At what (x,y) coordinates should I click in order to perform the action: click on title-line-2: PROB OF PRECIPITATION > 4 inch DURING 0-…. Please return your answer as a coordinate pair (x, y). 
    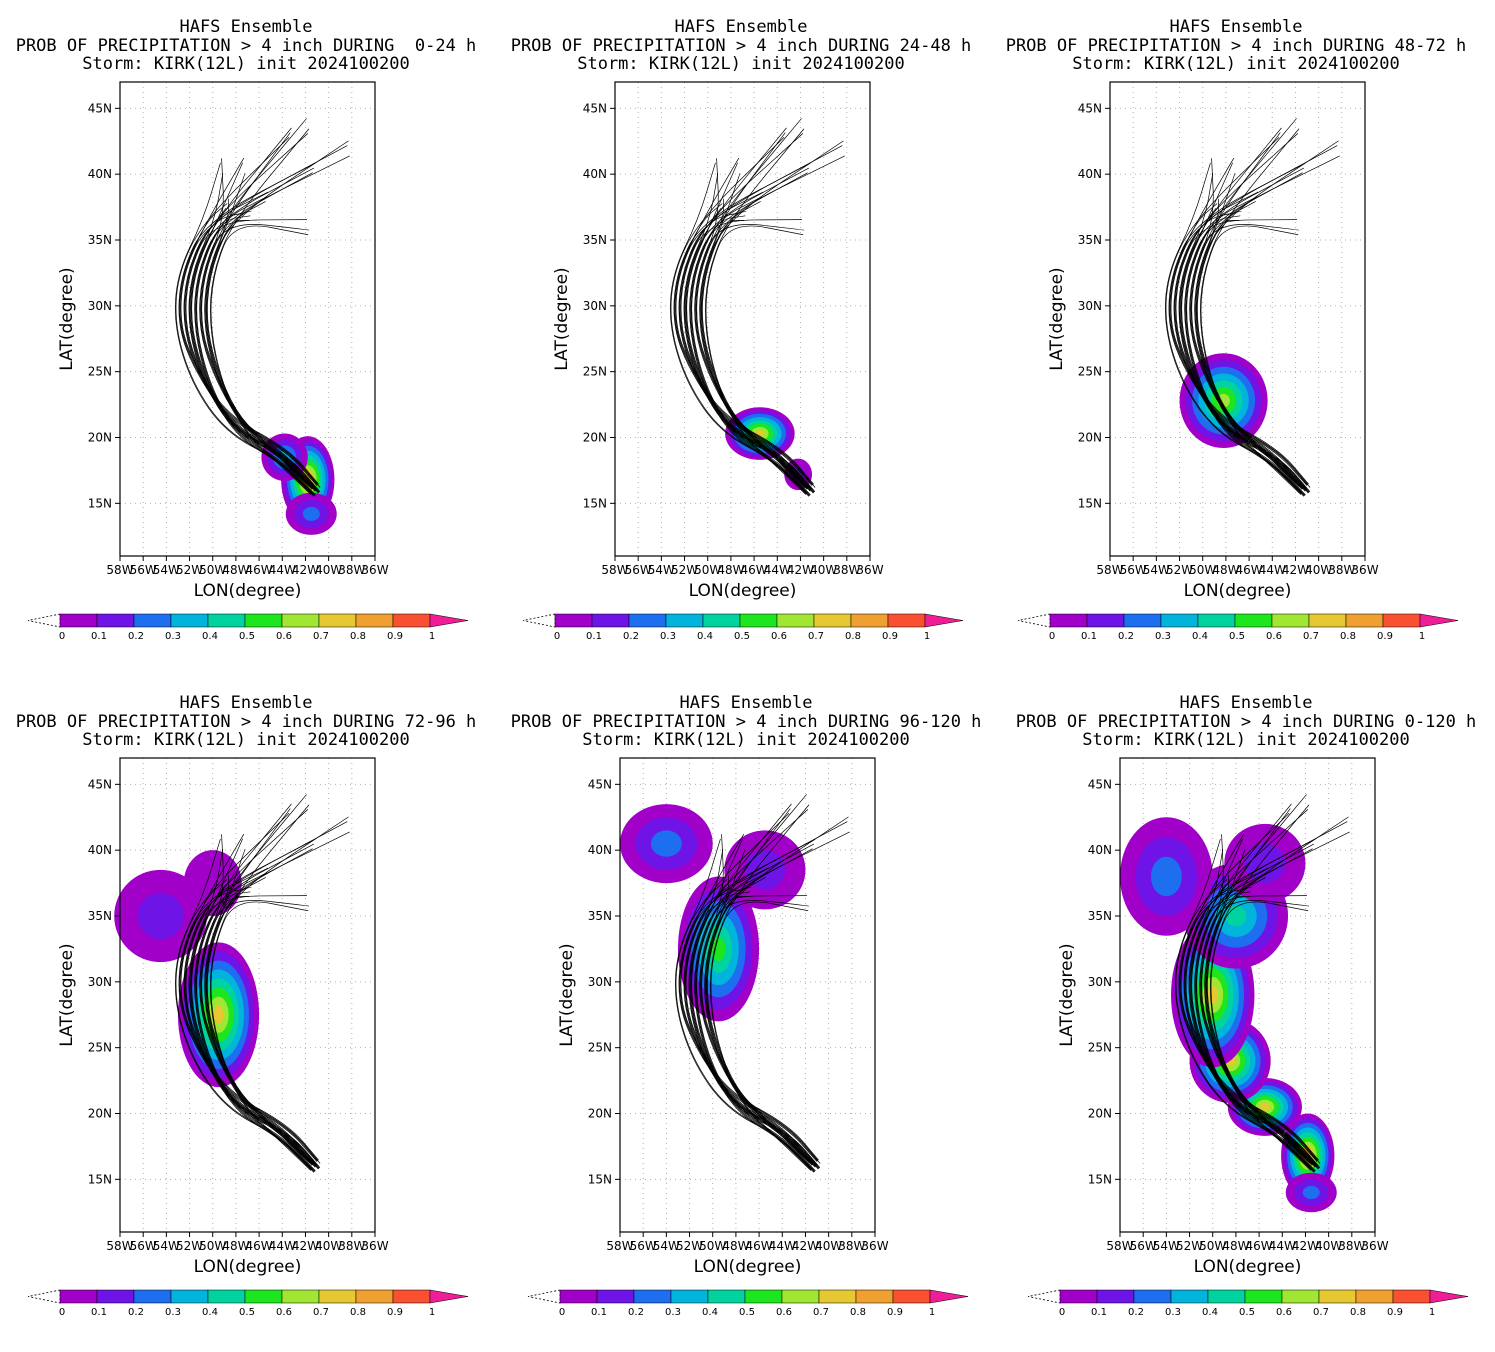
    Looking at the image, I should click on (246, 45).